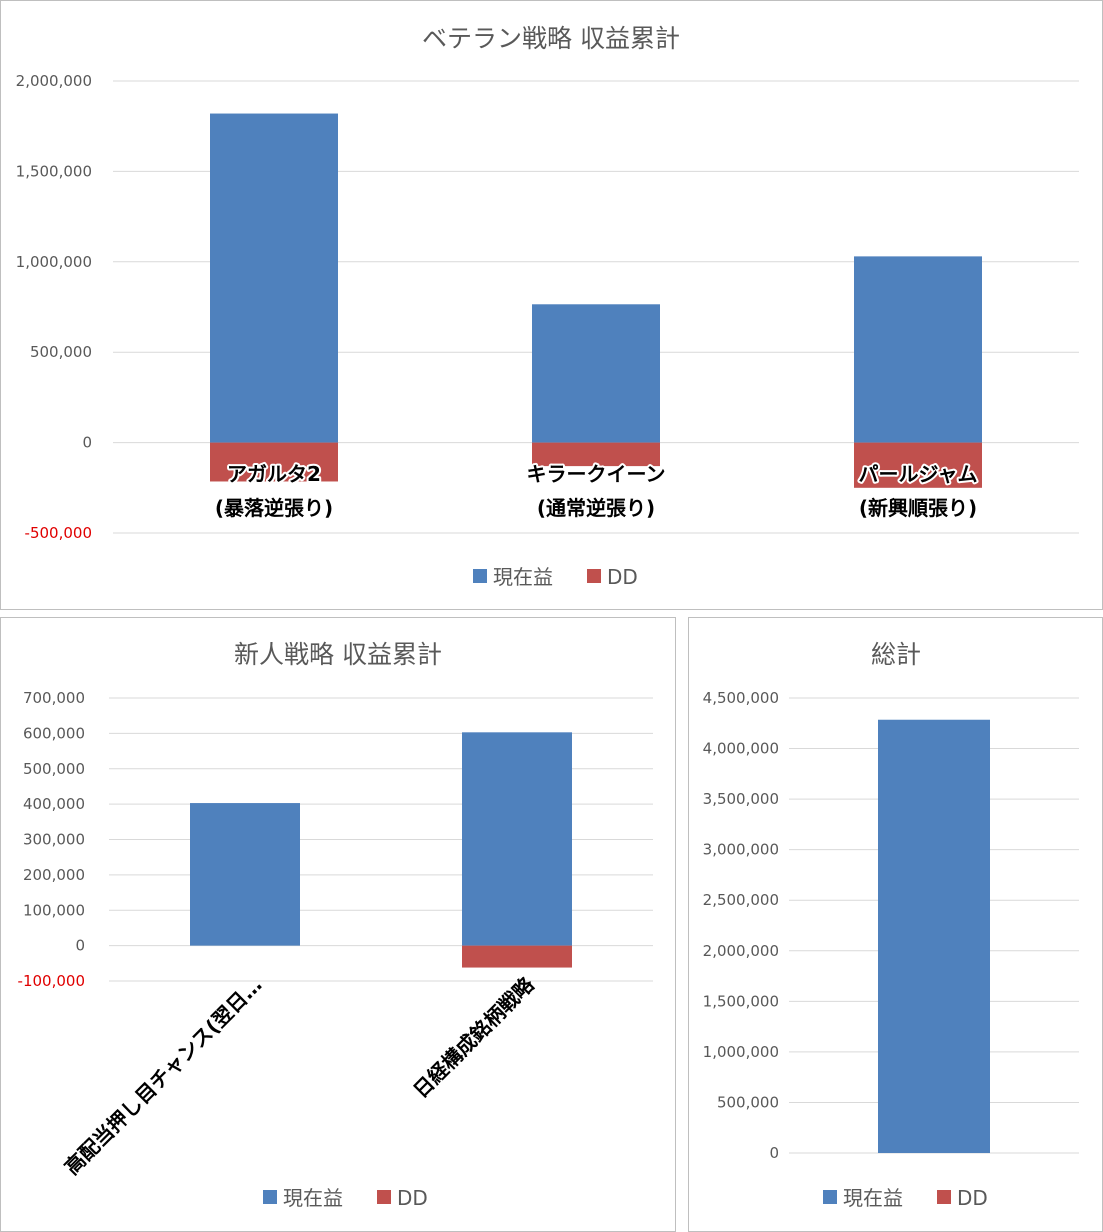 The width and height of the screenshot is (1103, 1232). Describe the element at coordinates (741, 749) in the screenshot. I see `y-tick-label: 4,000,000` at that location.